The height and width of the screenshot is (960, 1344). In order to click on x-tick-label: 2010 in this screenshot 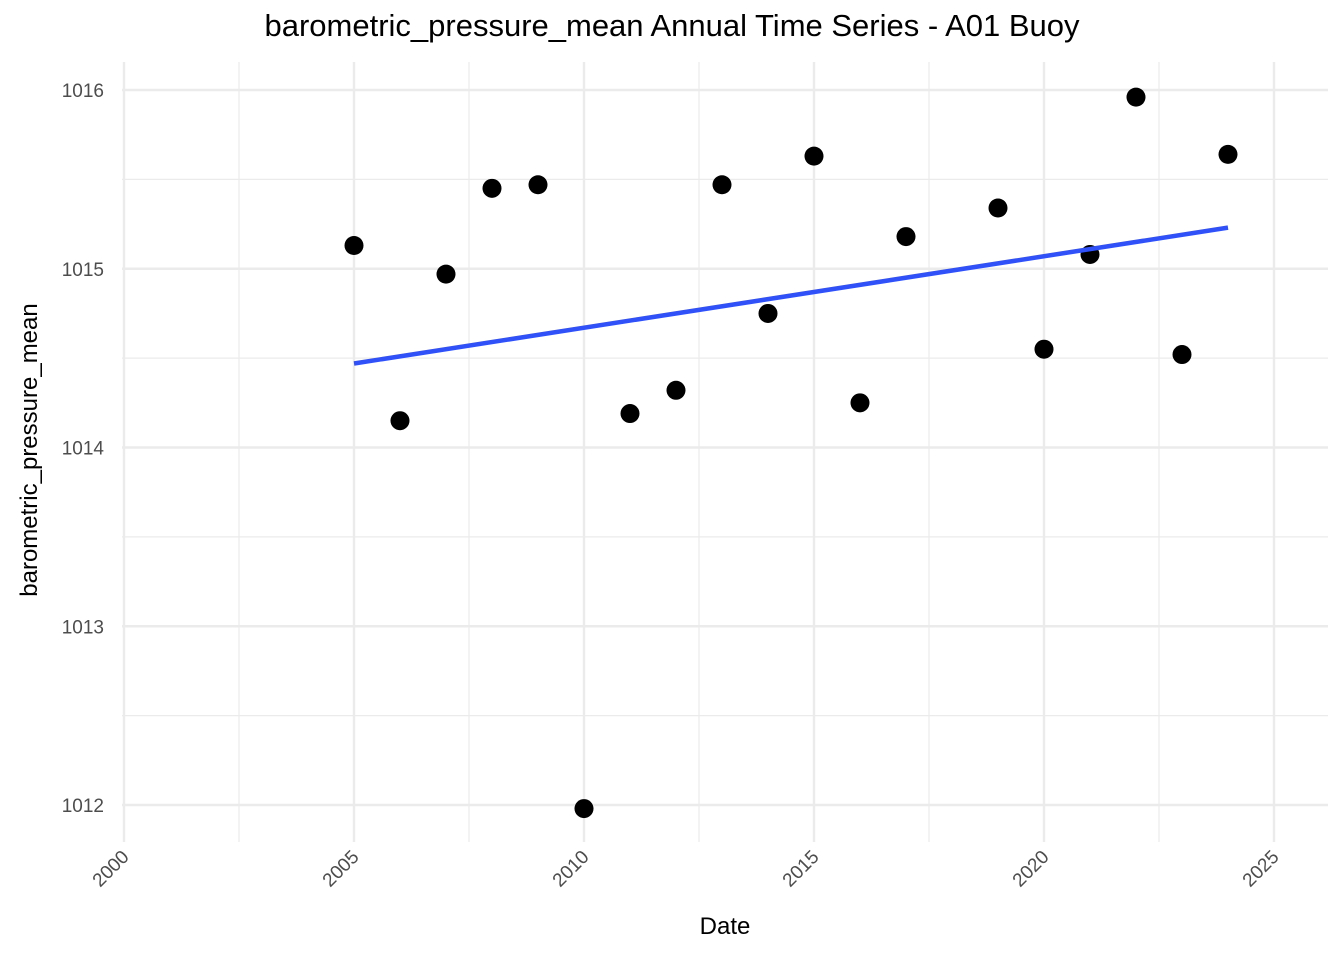, I will do `click(571, 869)`.